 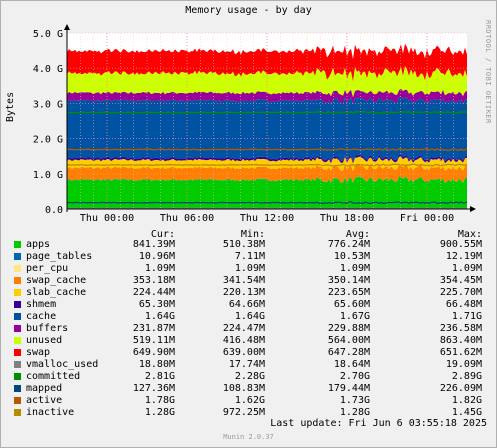 What do you see at coordinates (53, 376) in the screenshot?
I see `legend-label: committed` at bounding box center [53, 376].